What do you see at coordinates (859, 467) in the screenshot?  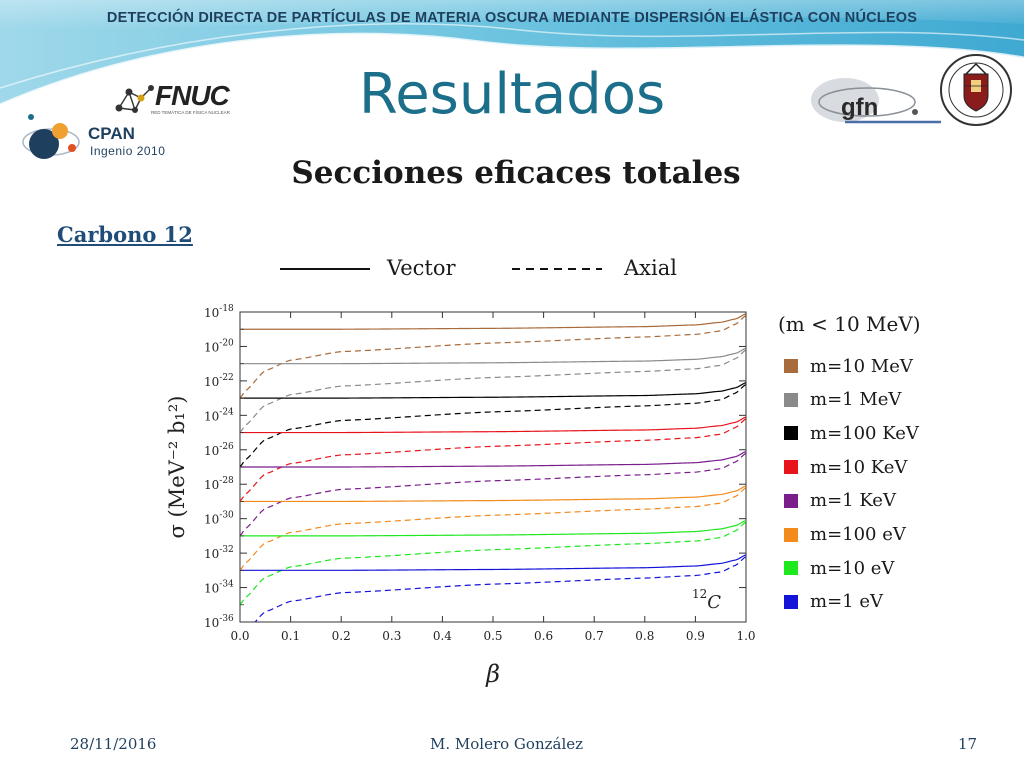 I see `mass-legend-label: m=10 KeV` at bounding box center [859, 467].